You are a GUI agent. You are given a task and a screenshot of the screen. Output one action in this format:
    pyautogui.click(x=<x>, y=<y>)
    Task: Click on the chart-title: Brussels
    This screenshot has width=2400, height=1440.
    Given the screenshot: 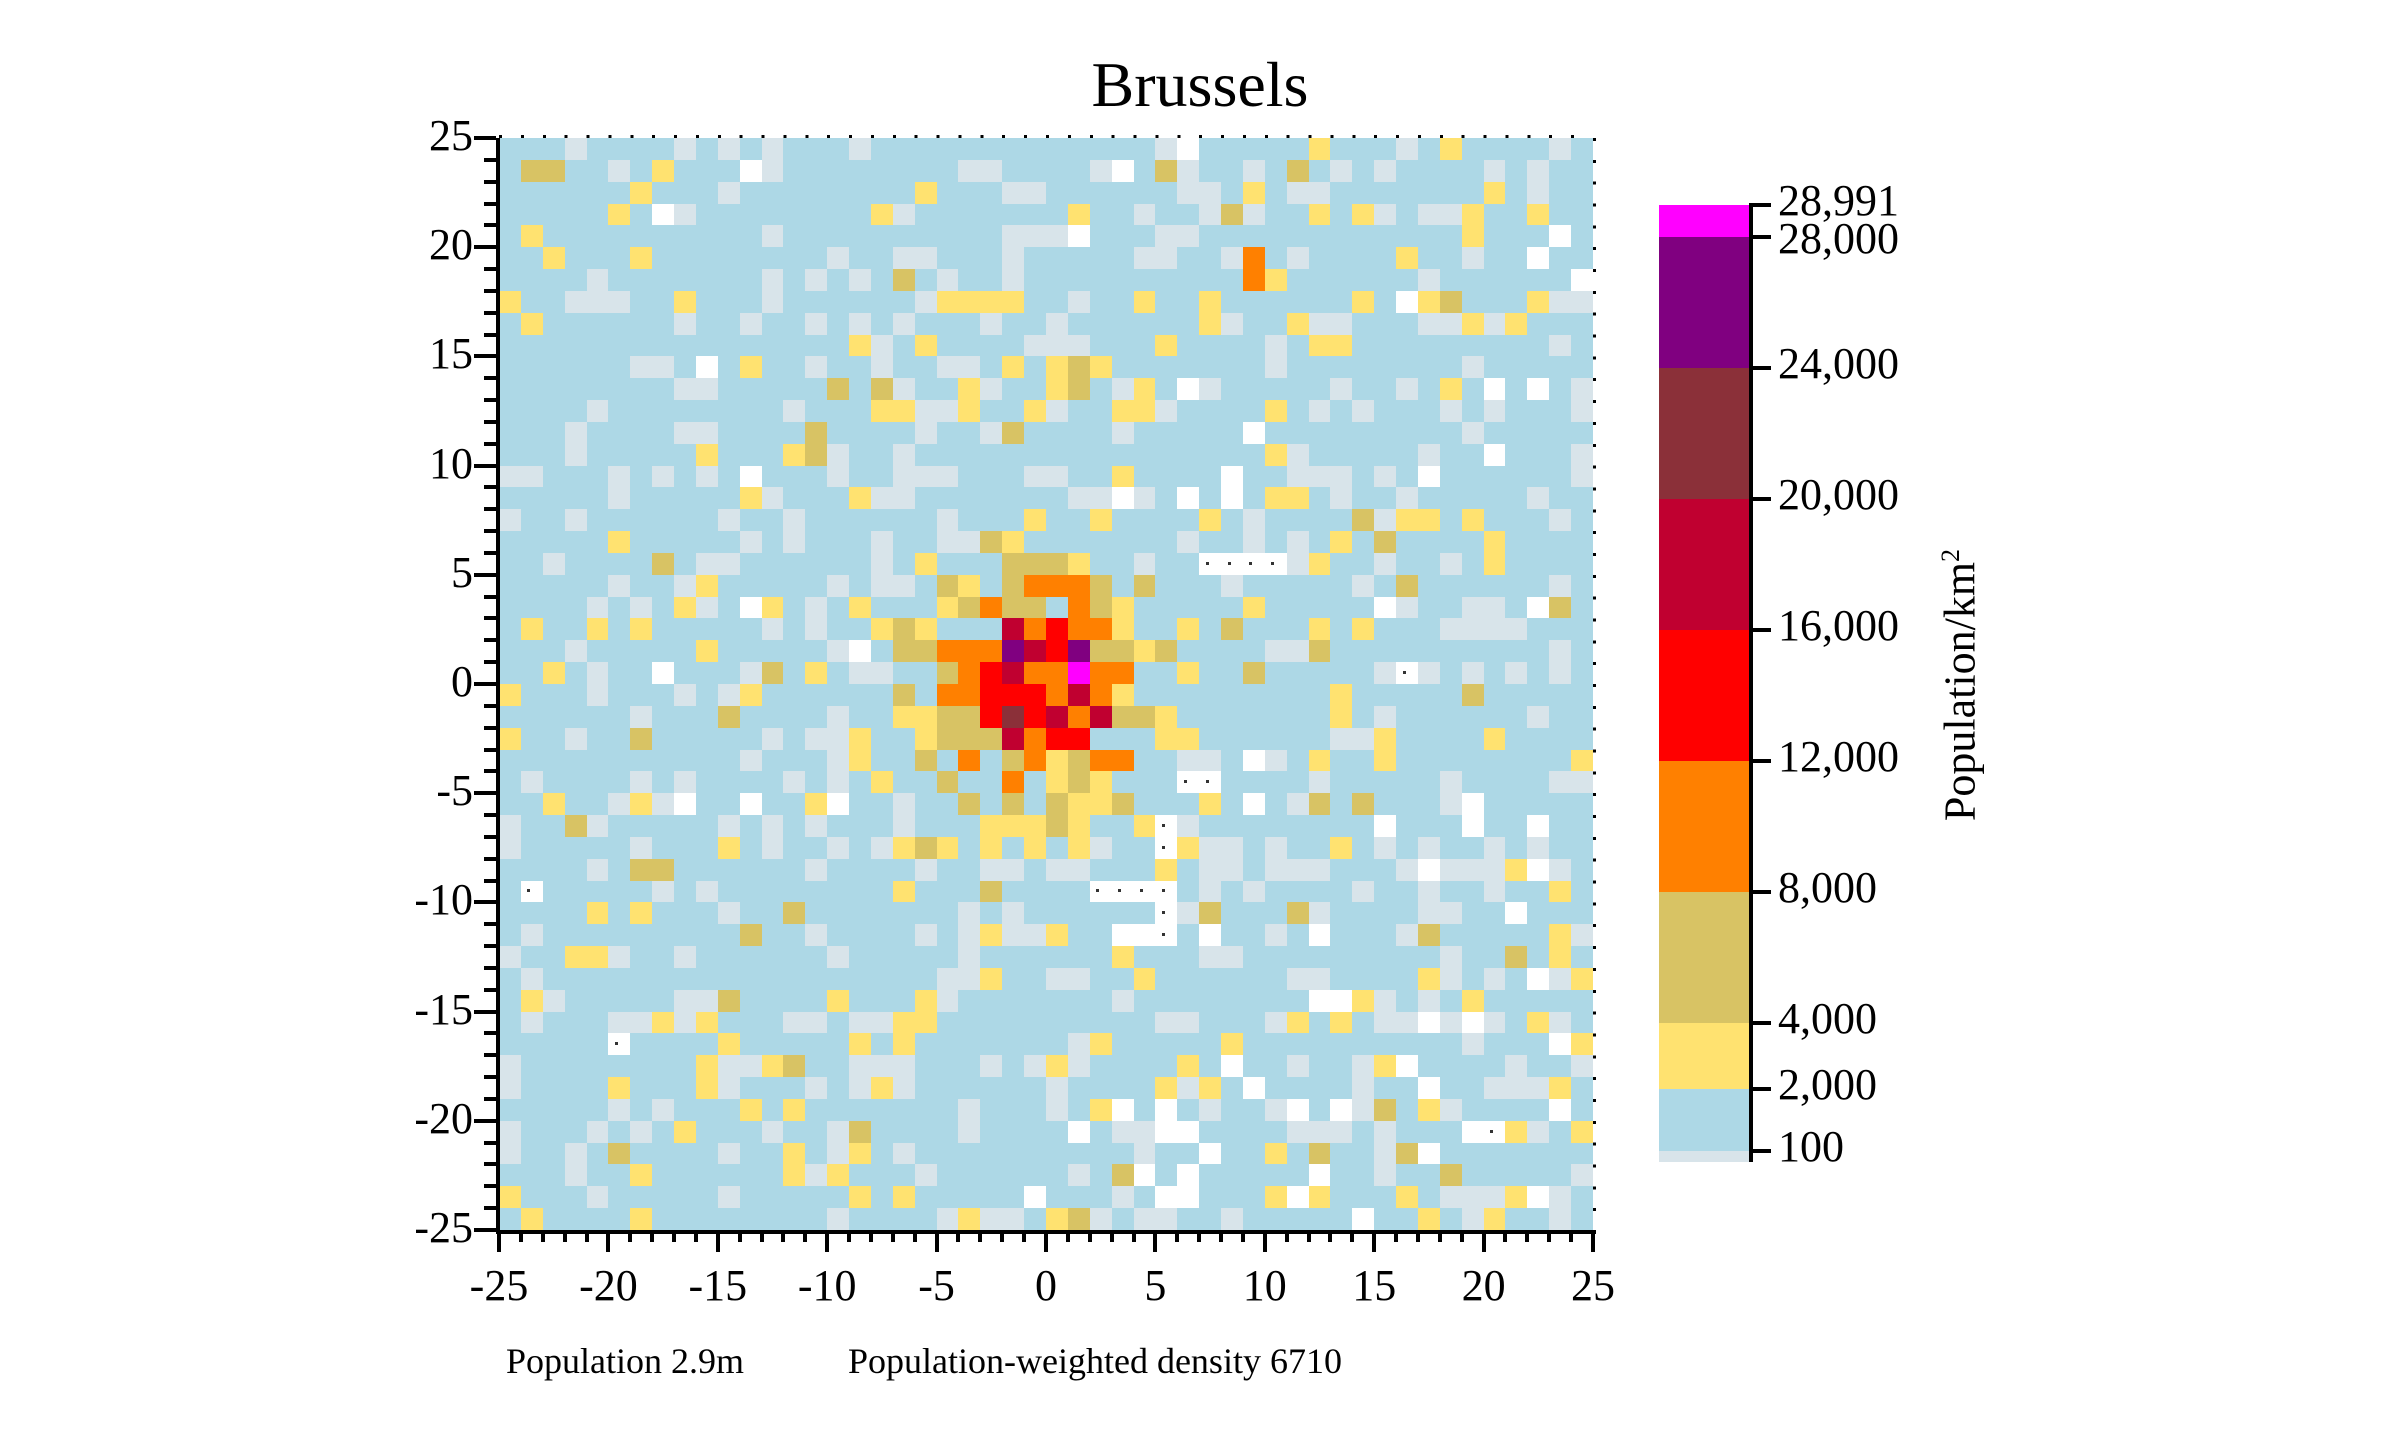 What is the action you would take?
    pyautogui.click(x=1200, y=84)
    